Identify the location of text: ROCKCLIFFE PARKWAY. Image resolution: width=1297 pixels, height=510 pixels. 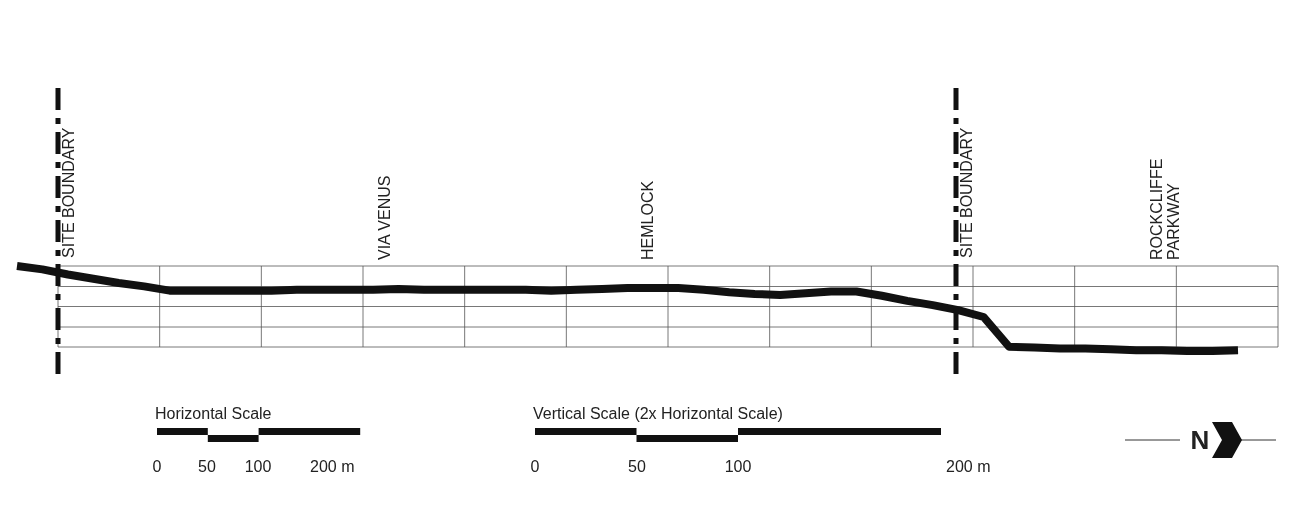
(1165, 209).